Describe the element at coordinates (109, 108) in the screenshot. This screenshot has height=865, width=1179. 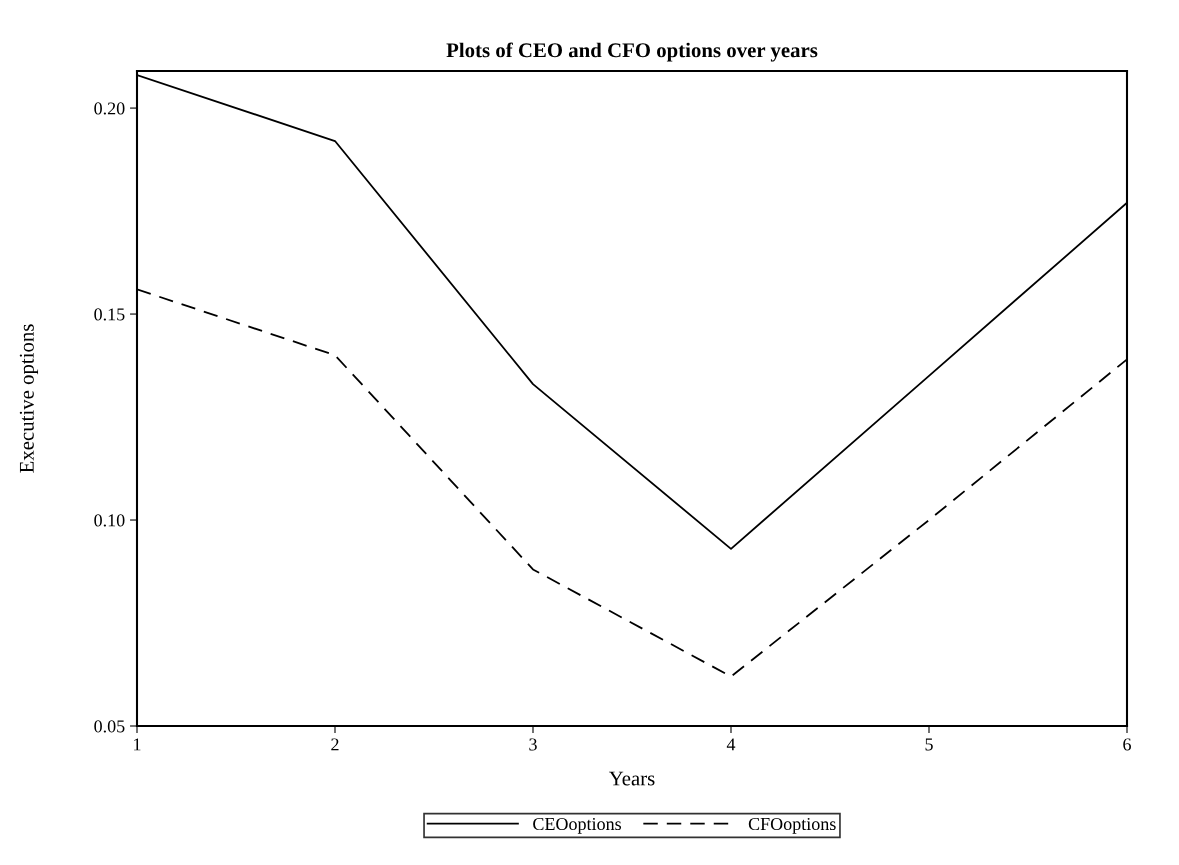
I see `y-tick-label: 0.20` at that location.